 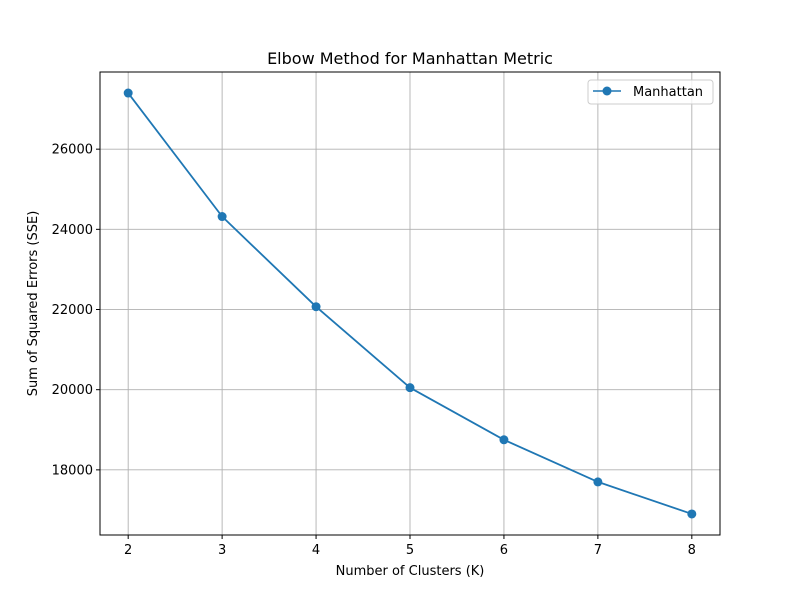 What do you see at coordinates (410, 550) in the screenshot?
I see `x-tick-label: 5` at bounding box center [410, 550].